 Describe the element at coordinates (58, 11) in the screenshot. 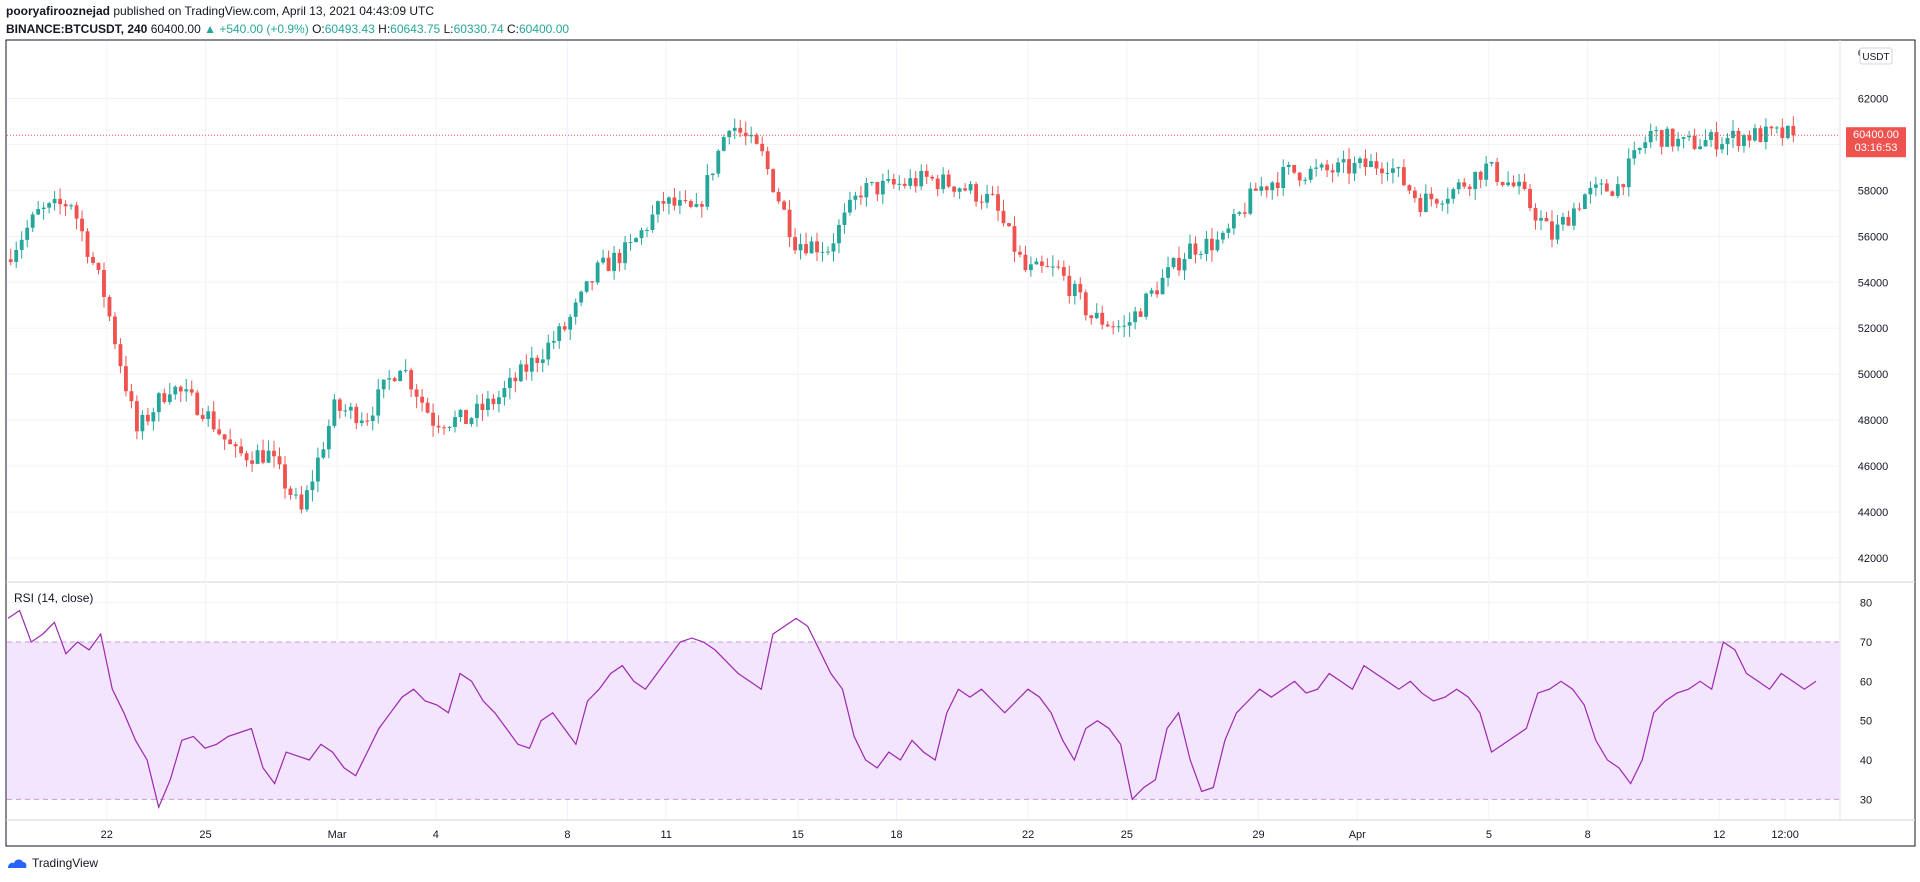

I see `author-name: pooryafirooznejad` at that location.